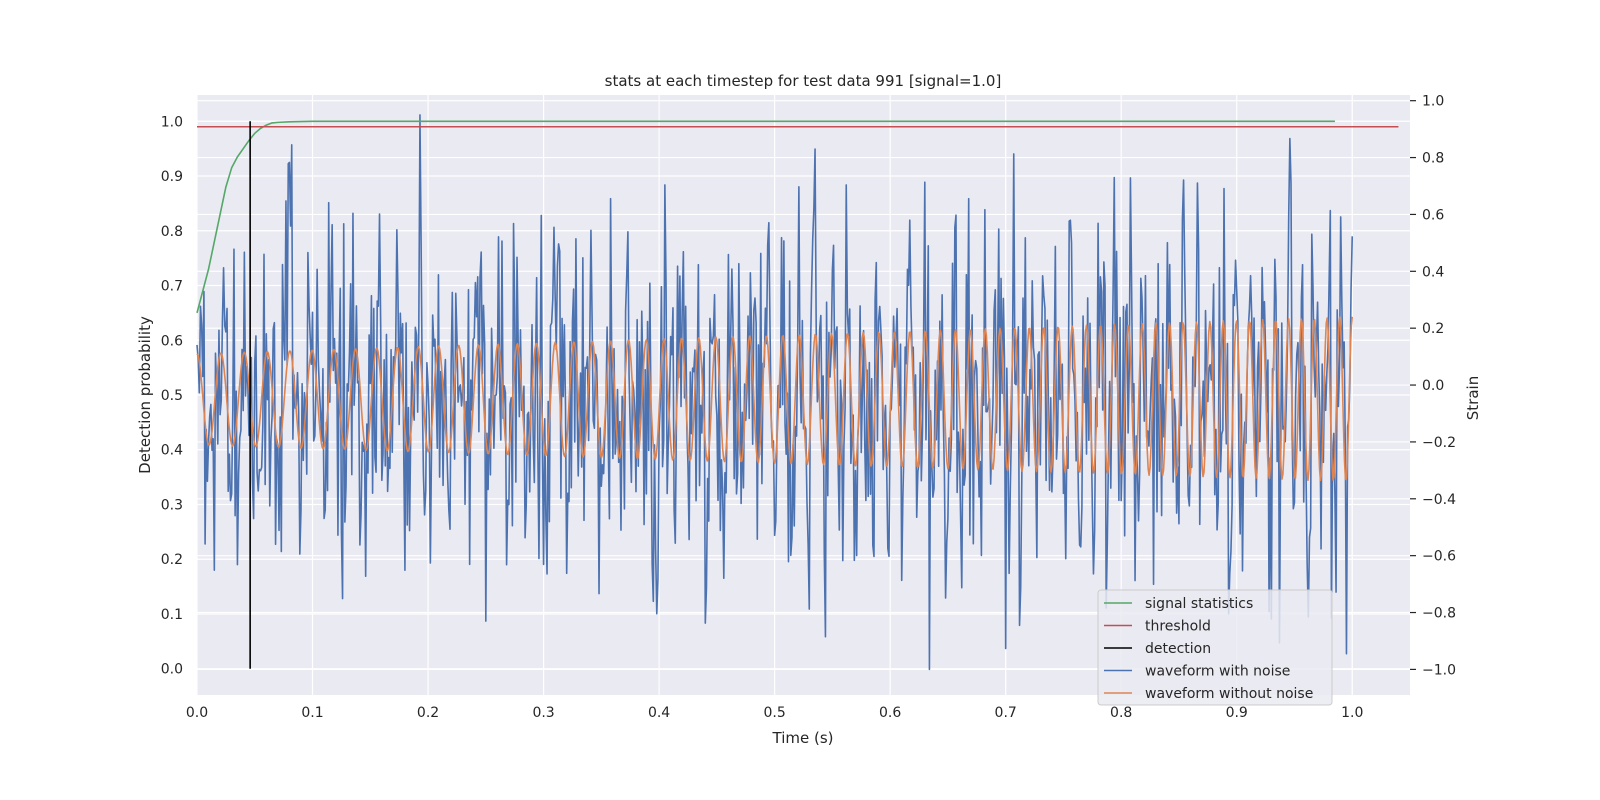 The height and width of the screenshot is (800, 1600). Describe the element at coordinates (172, 287) in the screenshot. I see `y-tick-label-left: 0.7` at that location.